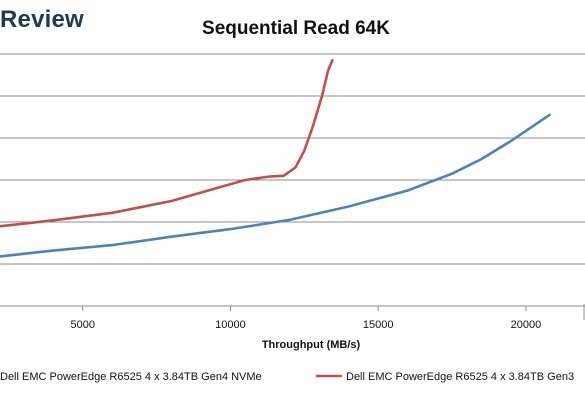  I want to click on x-tick-label: 20000, so click(526, 325).